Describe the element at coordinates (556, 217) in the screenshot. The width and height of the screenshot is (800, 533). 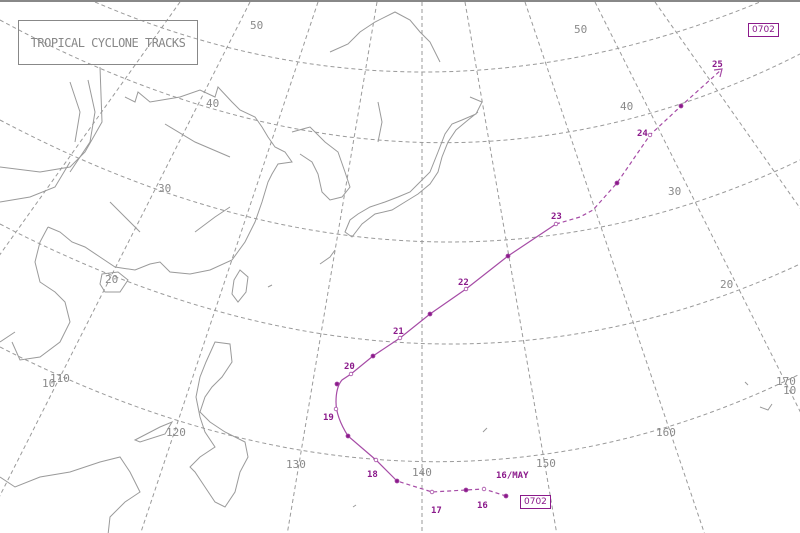
I see `track-label: 23` at that location.